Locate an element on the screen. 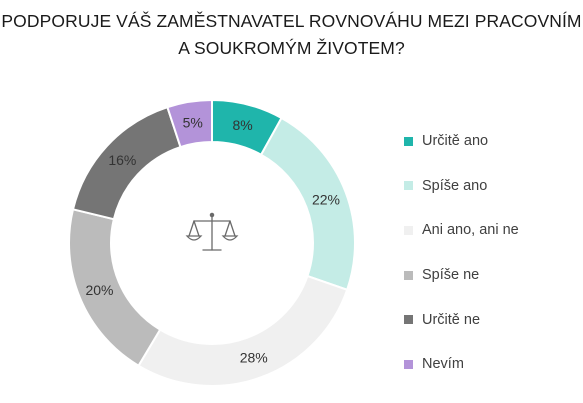 This screenshot has height=403, width=583. legend-label: Nevím is located at coordinates (443, 364).